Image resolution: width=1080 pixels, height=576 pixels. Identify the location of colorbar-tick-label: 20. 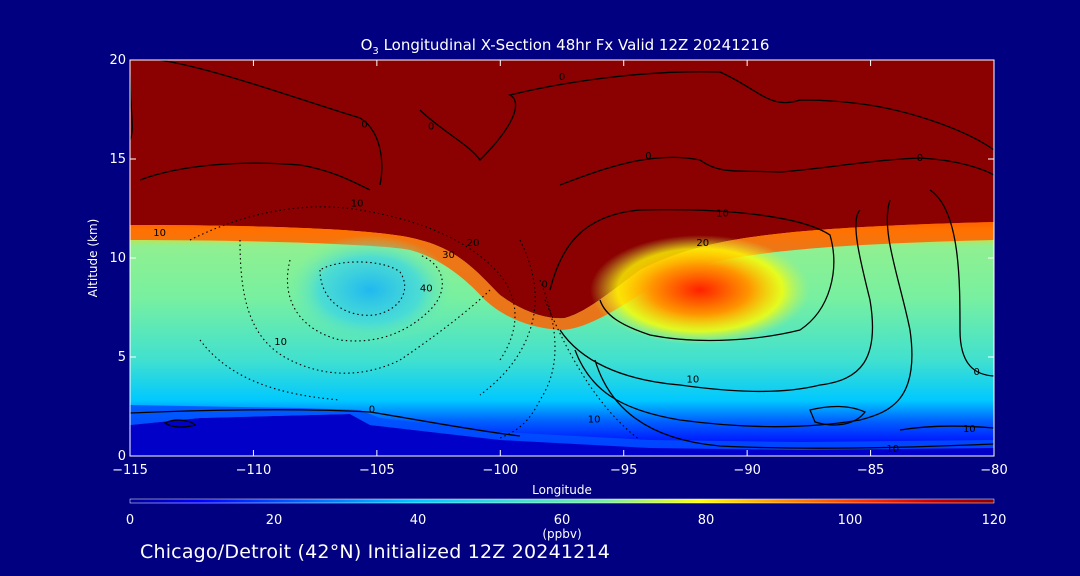
(274, 520).